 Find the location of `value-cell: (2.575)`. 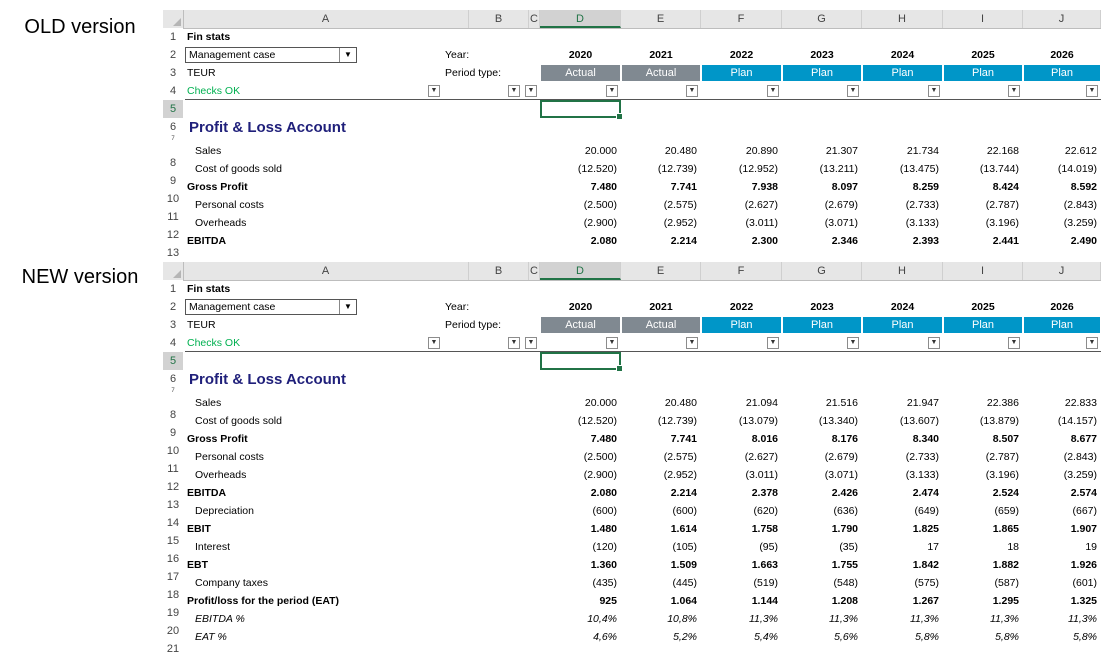

value-cell: (2.575) is located at coordinates (680, 457).